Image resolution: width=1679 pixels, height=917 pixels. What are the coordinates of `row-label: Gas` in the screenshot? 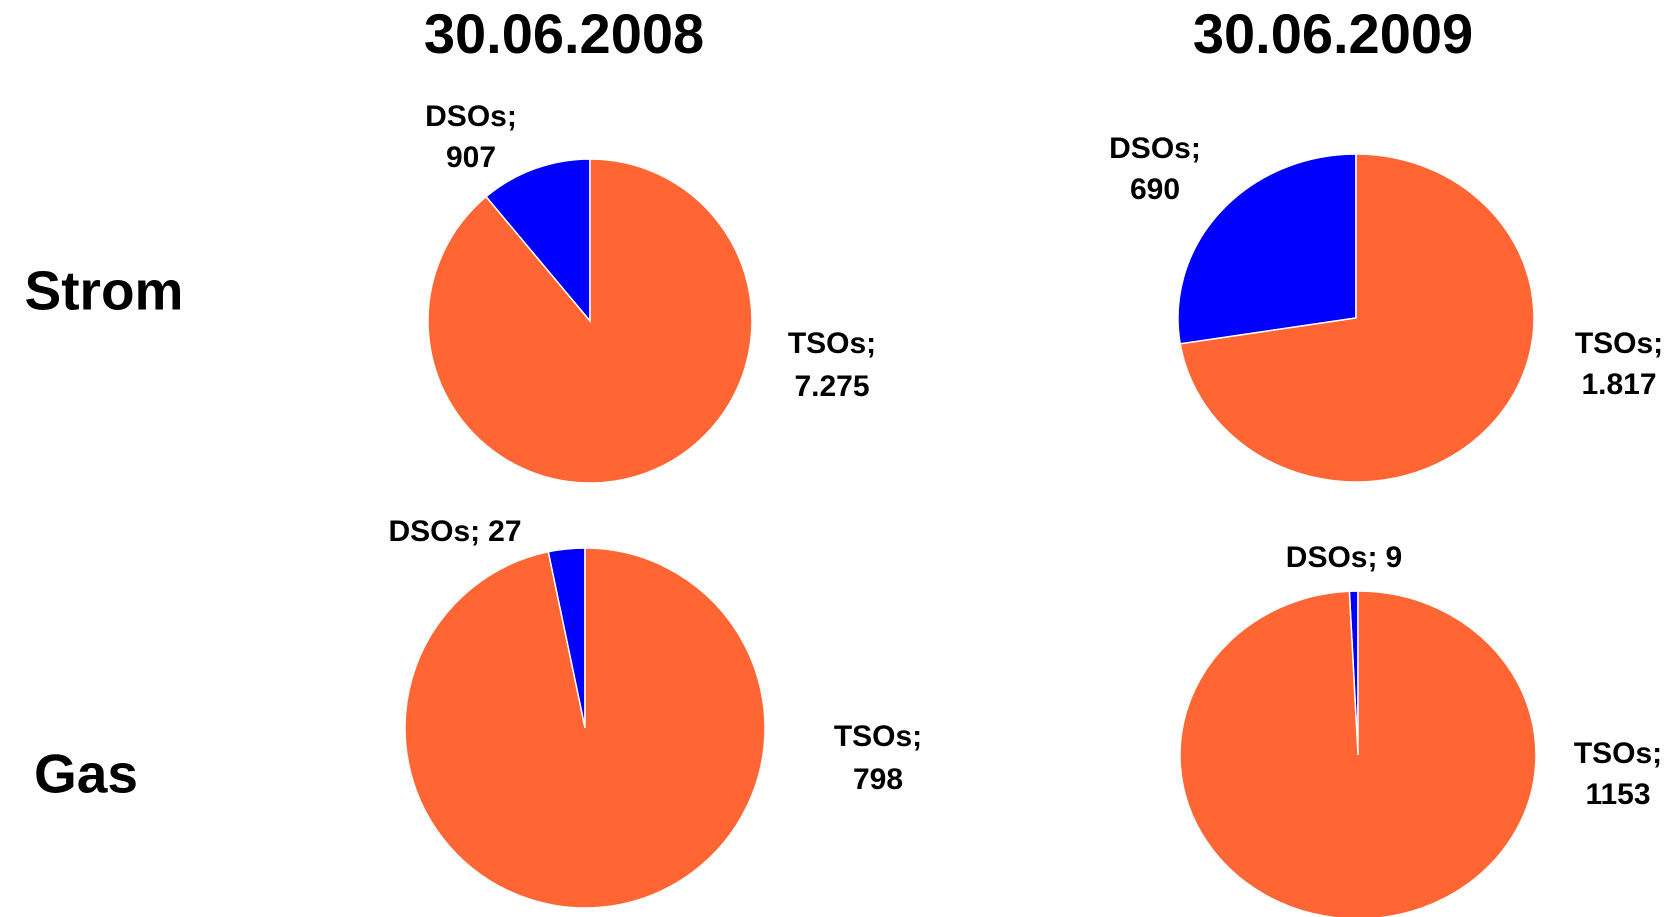 It's located at (86, 774).